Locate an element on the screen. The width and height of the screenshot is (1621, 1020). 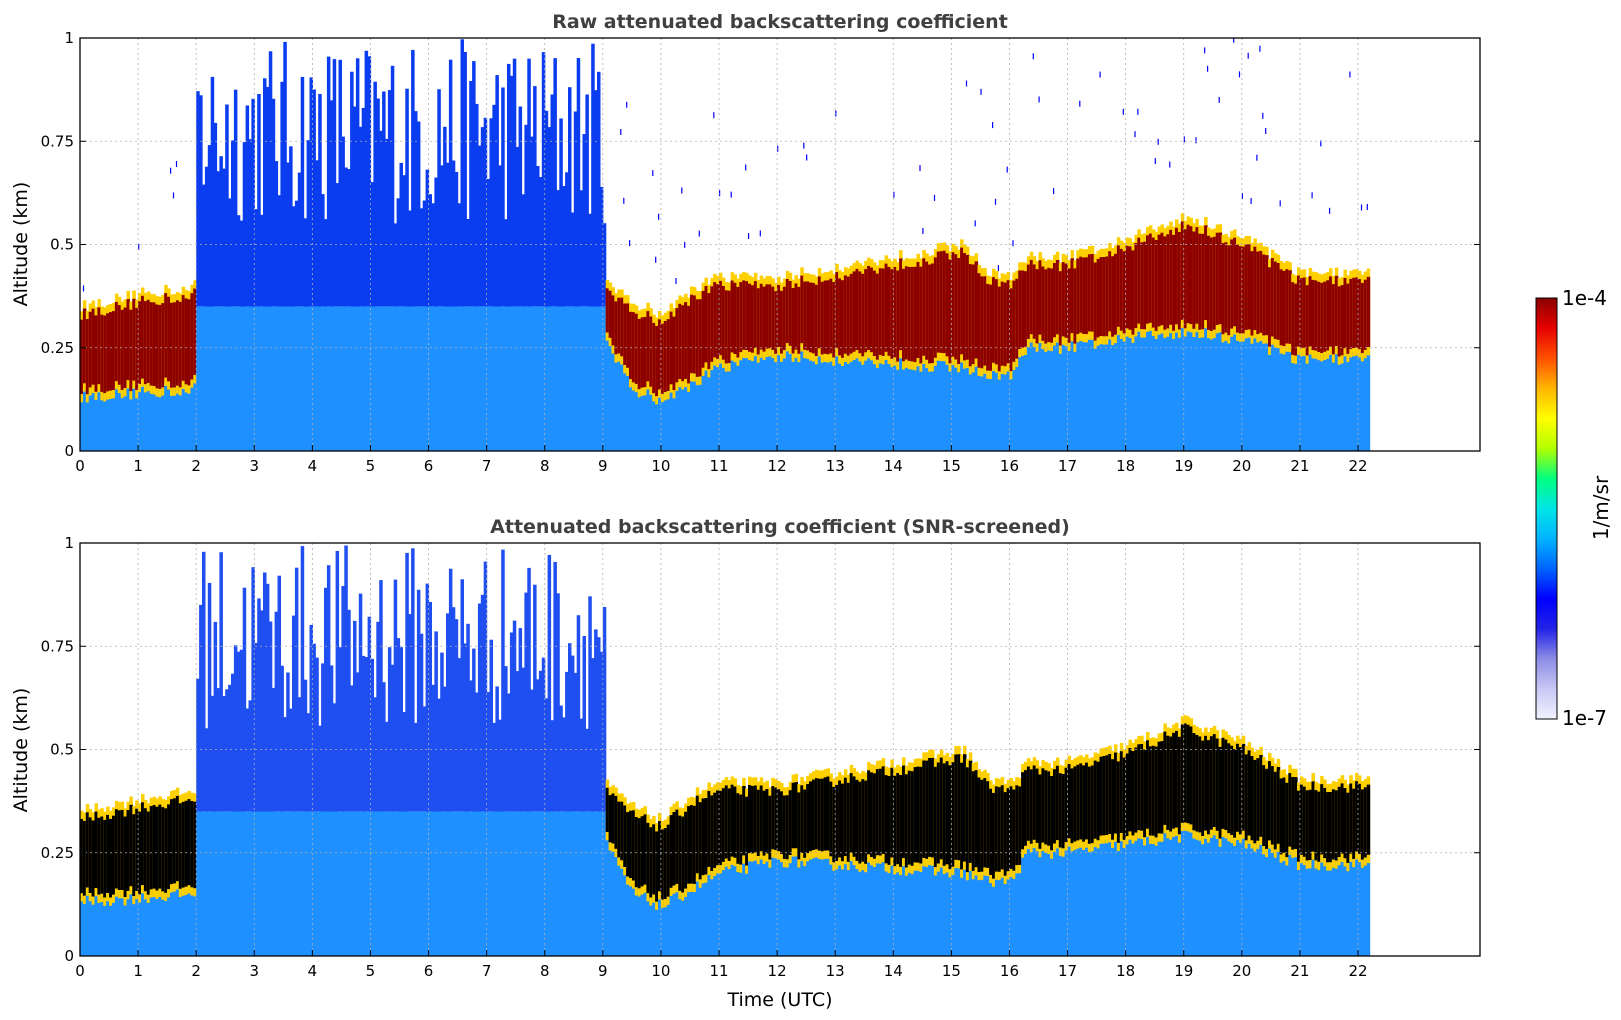
x-tick-label: 18 is located at coordinates (1125, 971).